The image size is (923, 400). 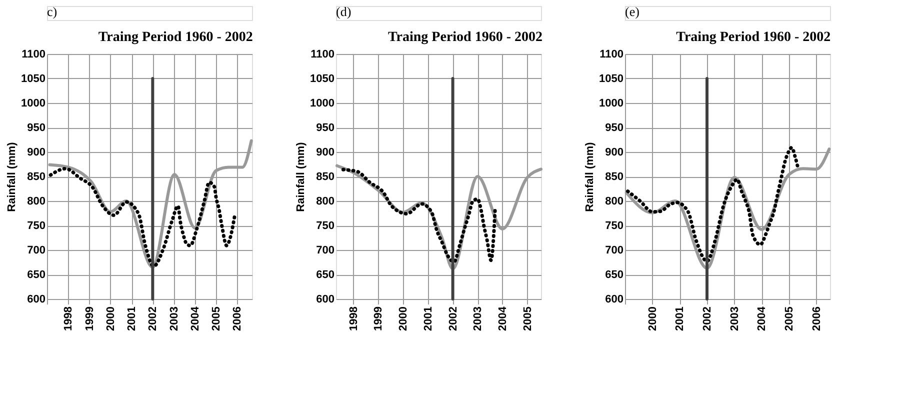 What do you see at coordinates (344, 11) in the screenshot?
I see `text: (d)` at bounding box center [344, 11].